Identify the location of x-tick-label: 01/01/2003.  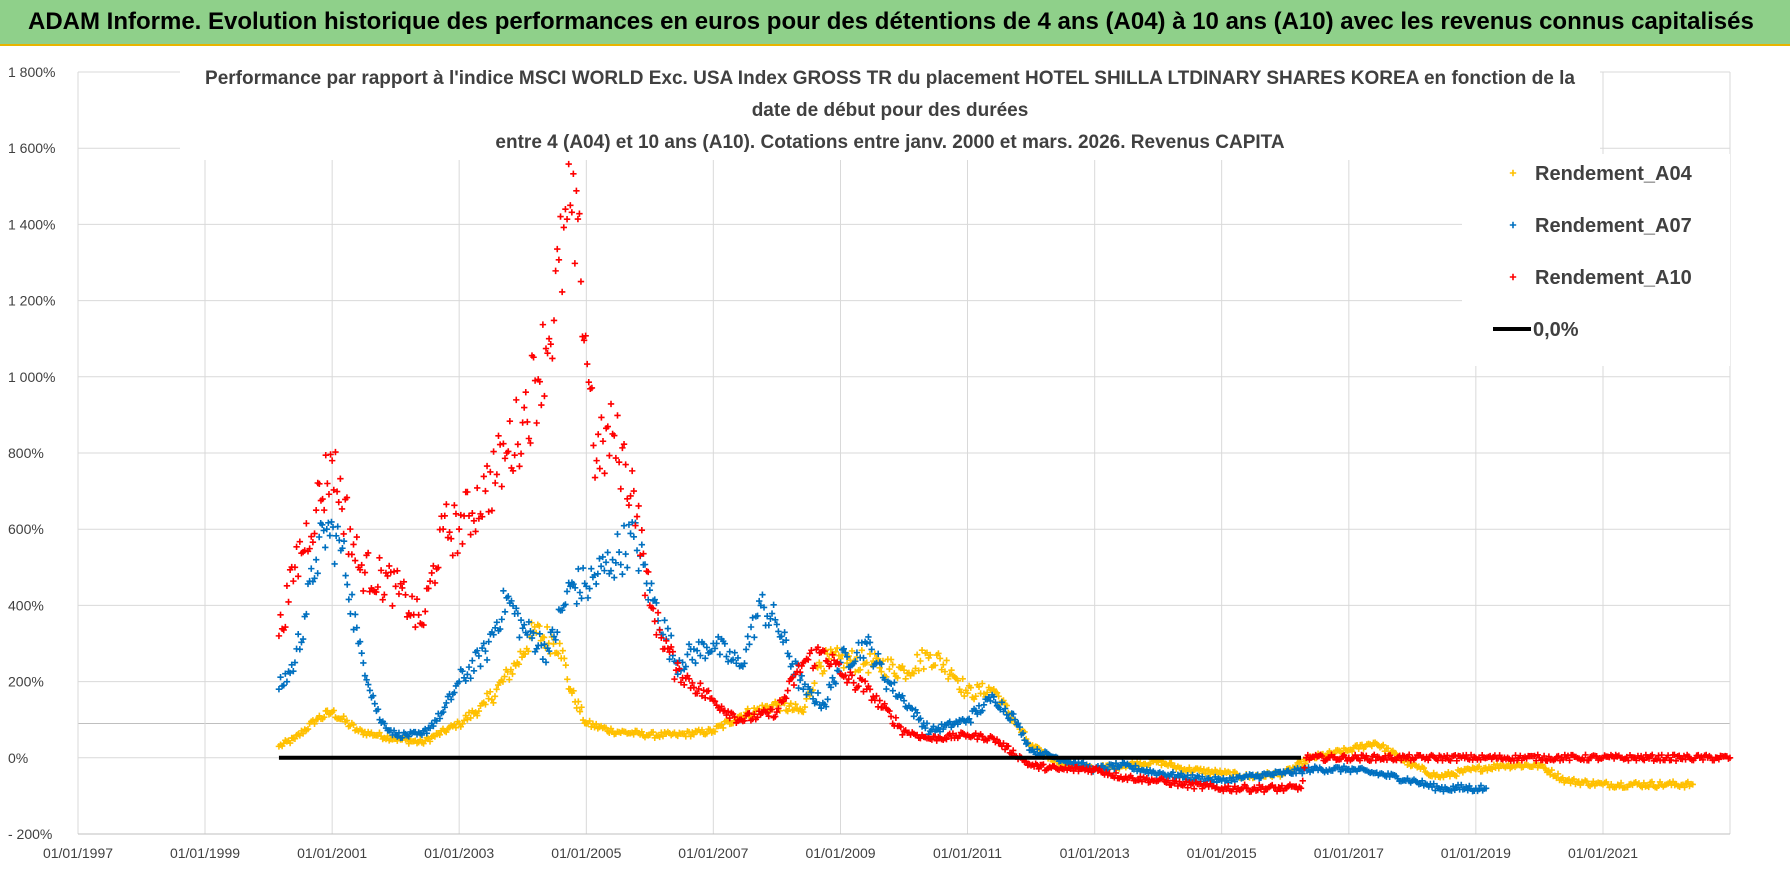
(459, 853).